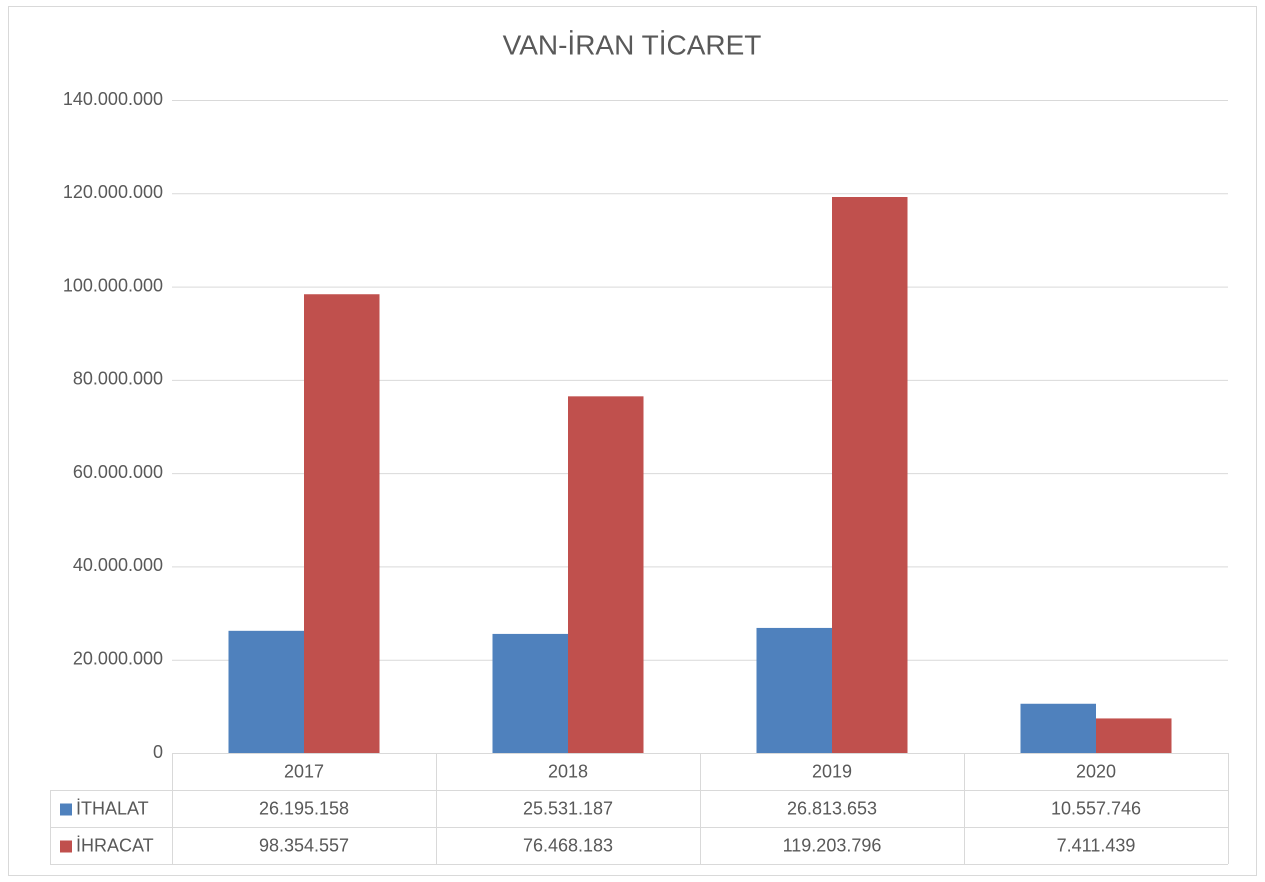  What do you see at coordinates (304, 771) in the screenshot?
I see `x-tick-label: 2017` at bounding box center [304, 771].